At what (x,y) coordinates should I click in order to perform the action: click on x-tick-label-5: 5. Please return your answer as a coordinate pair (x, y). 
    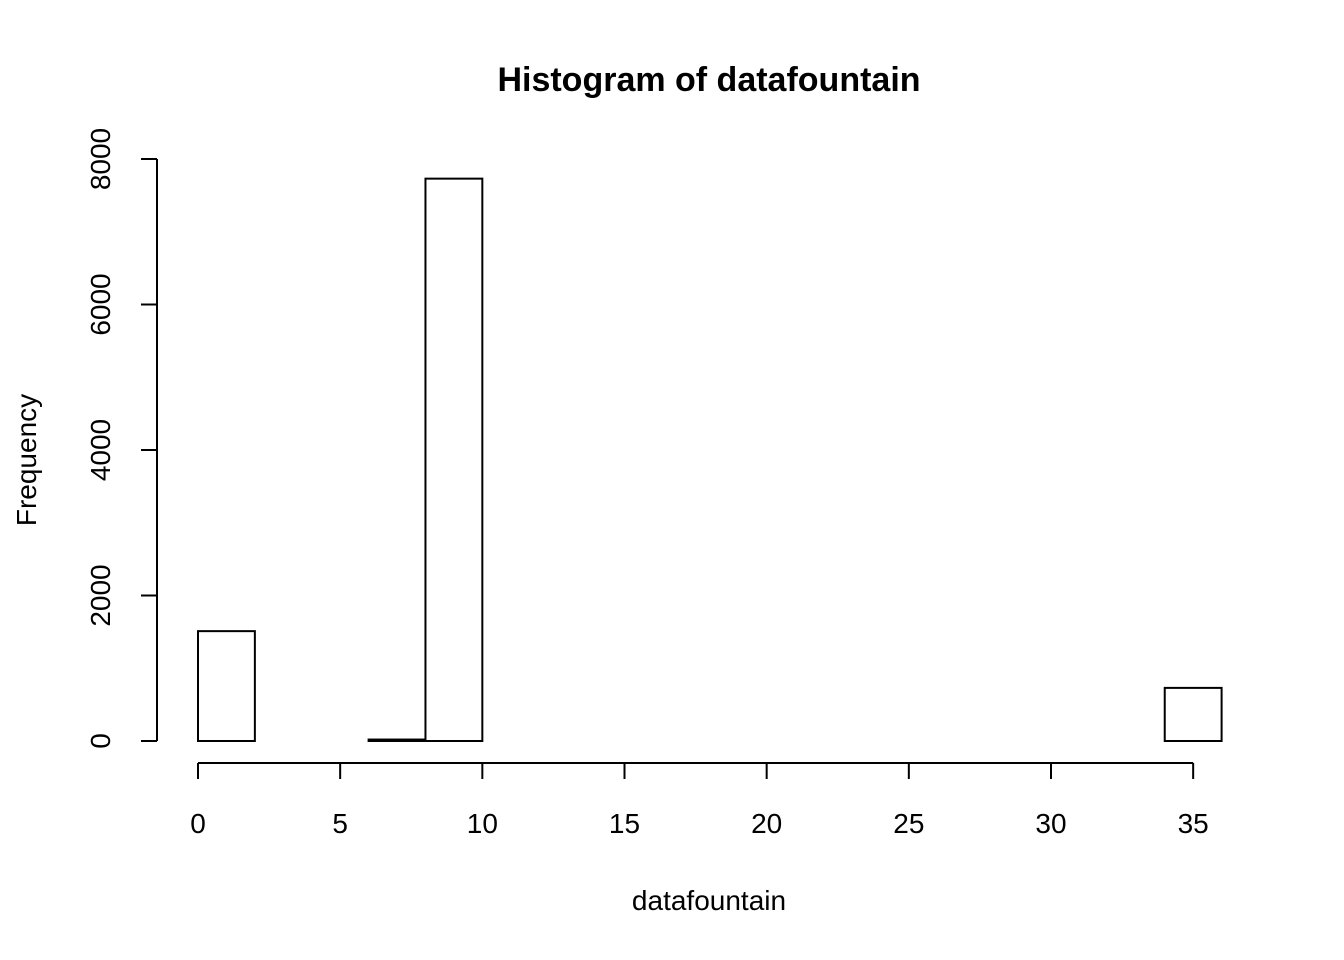
    Looking at the image, I should click on (340, 823).